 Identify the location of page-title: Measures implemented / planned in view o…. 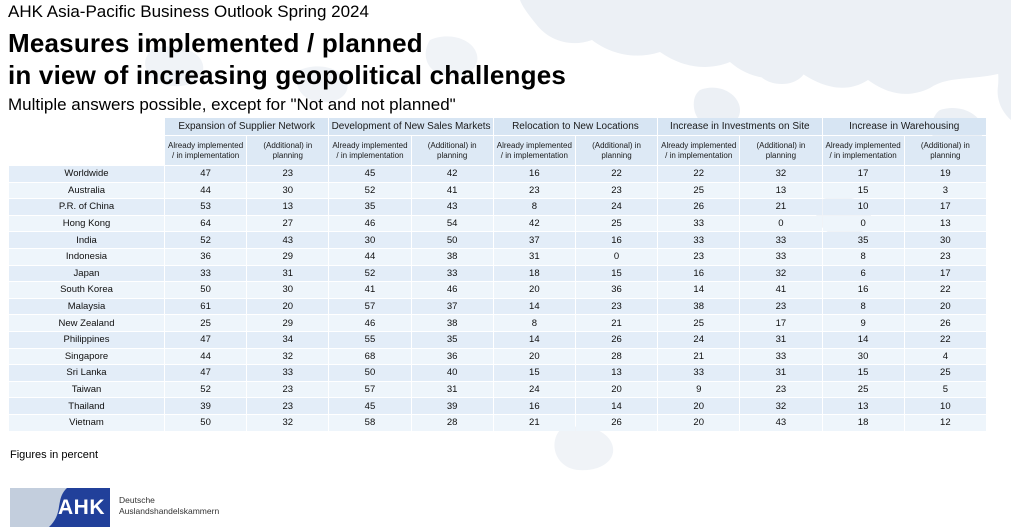
(287, 59).